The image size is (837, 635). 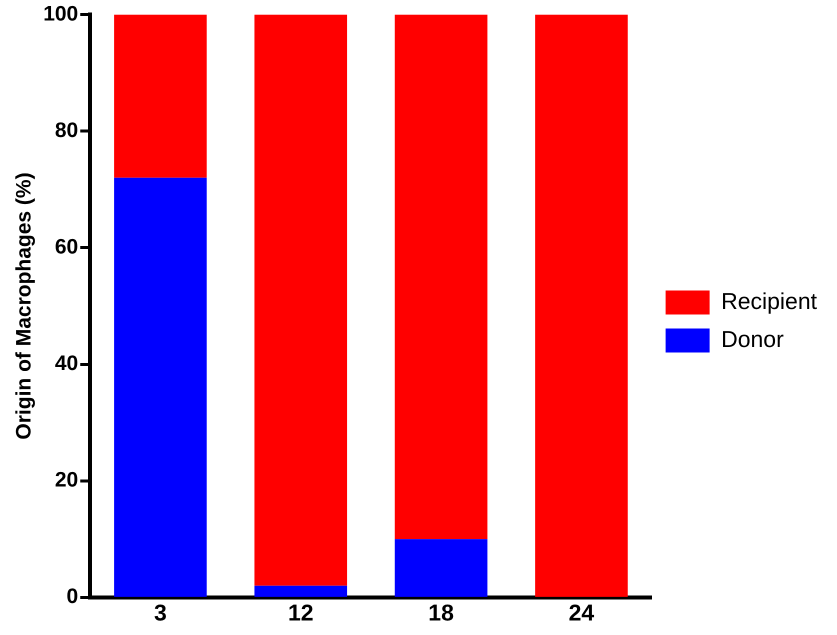 What do you see at coordinates (769, 301) in the screenshot?
I see `legend-label: Recipient` at bounding box center [769, 301].